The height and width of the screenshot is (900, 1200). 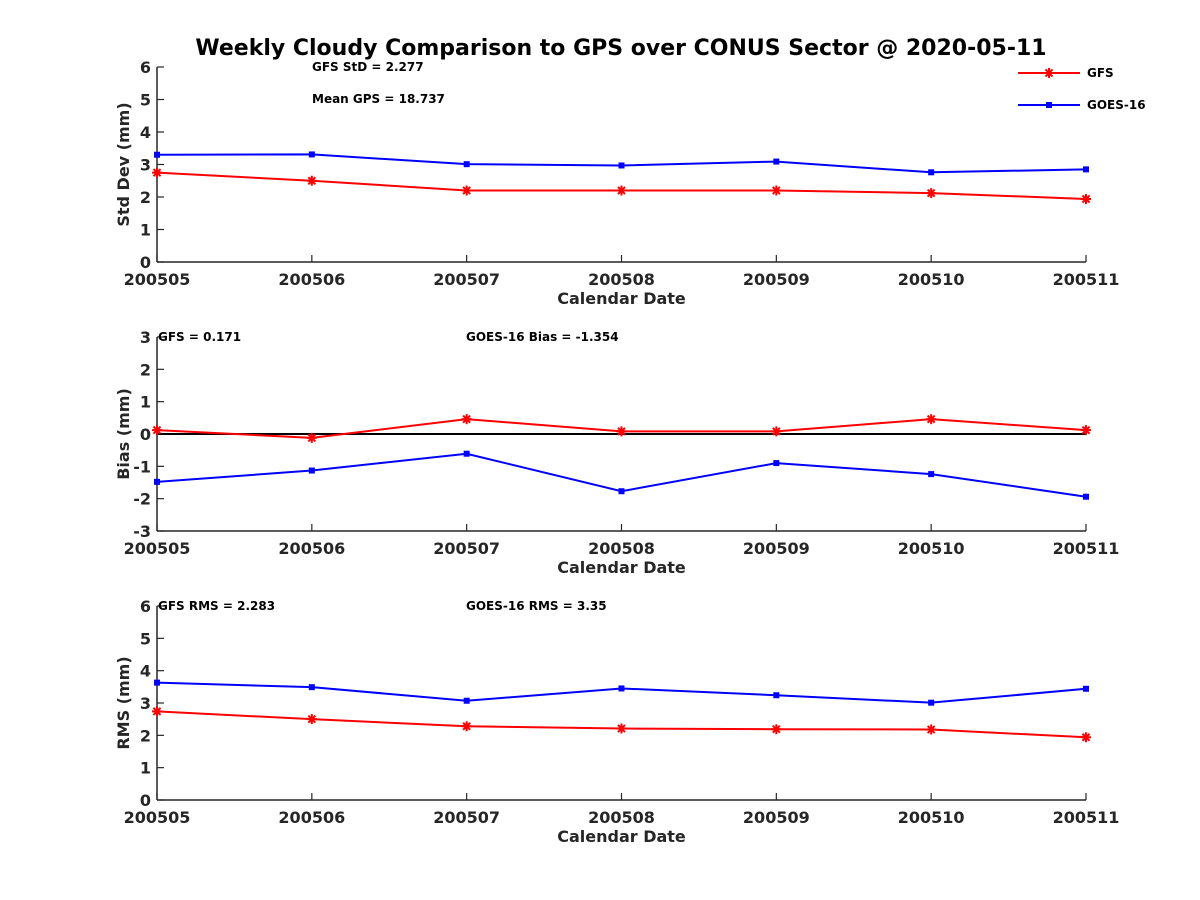 I want to click on annotation: GFS RMS = 2.283, so click(x=216, y=606).